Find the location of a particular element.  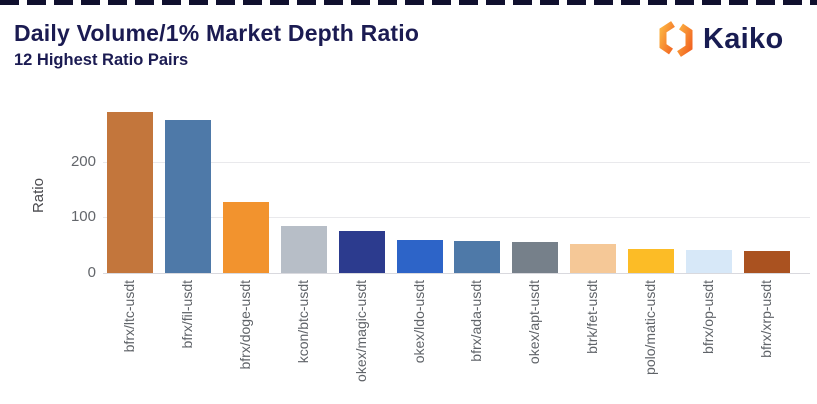

x-tick-label: bfrx/fil-usdt is located at coordinates (186, 314).